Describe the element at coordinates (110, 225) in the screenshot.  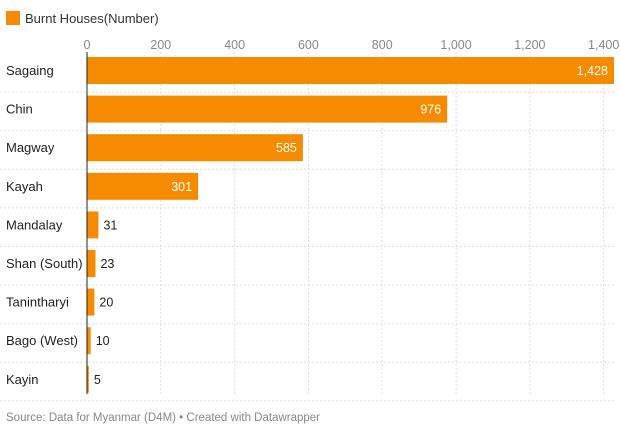
I see `bar-value-label: 31` at that location.